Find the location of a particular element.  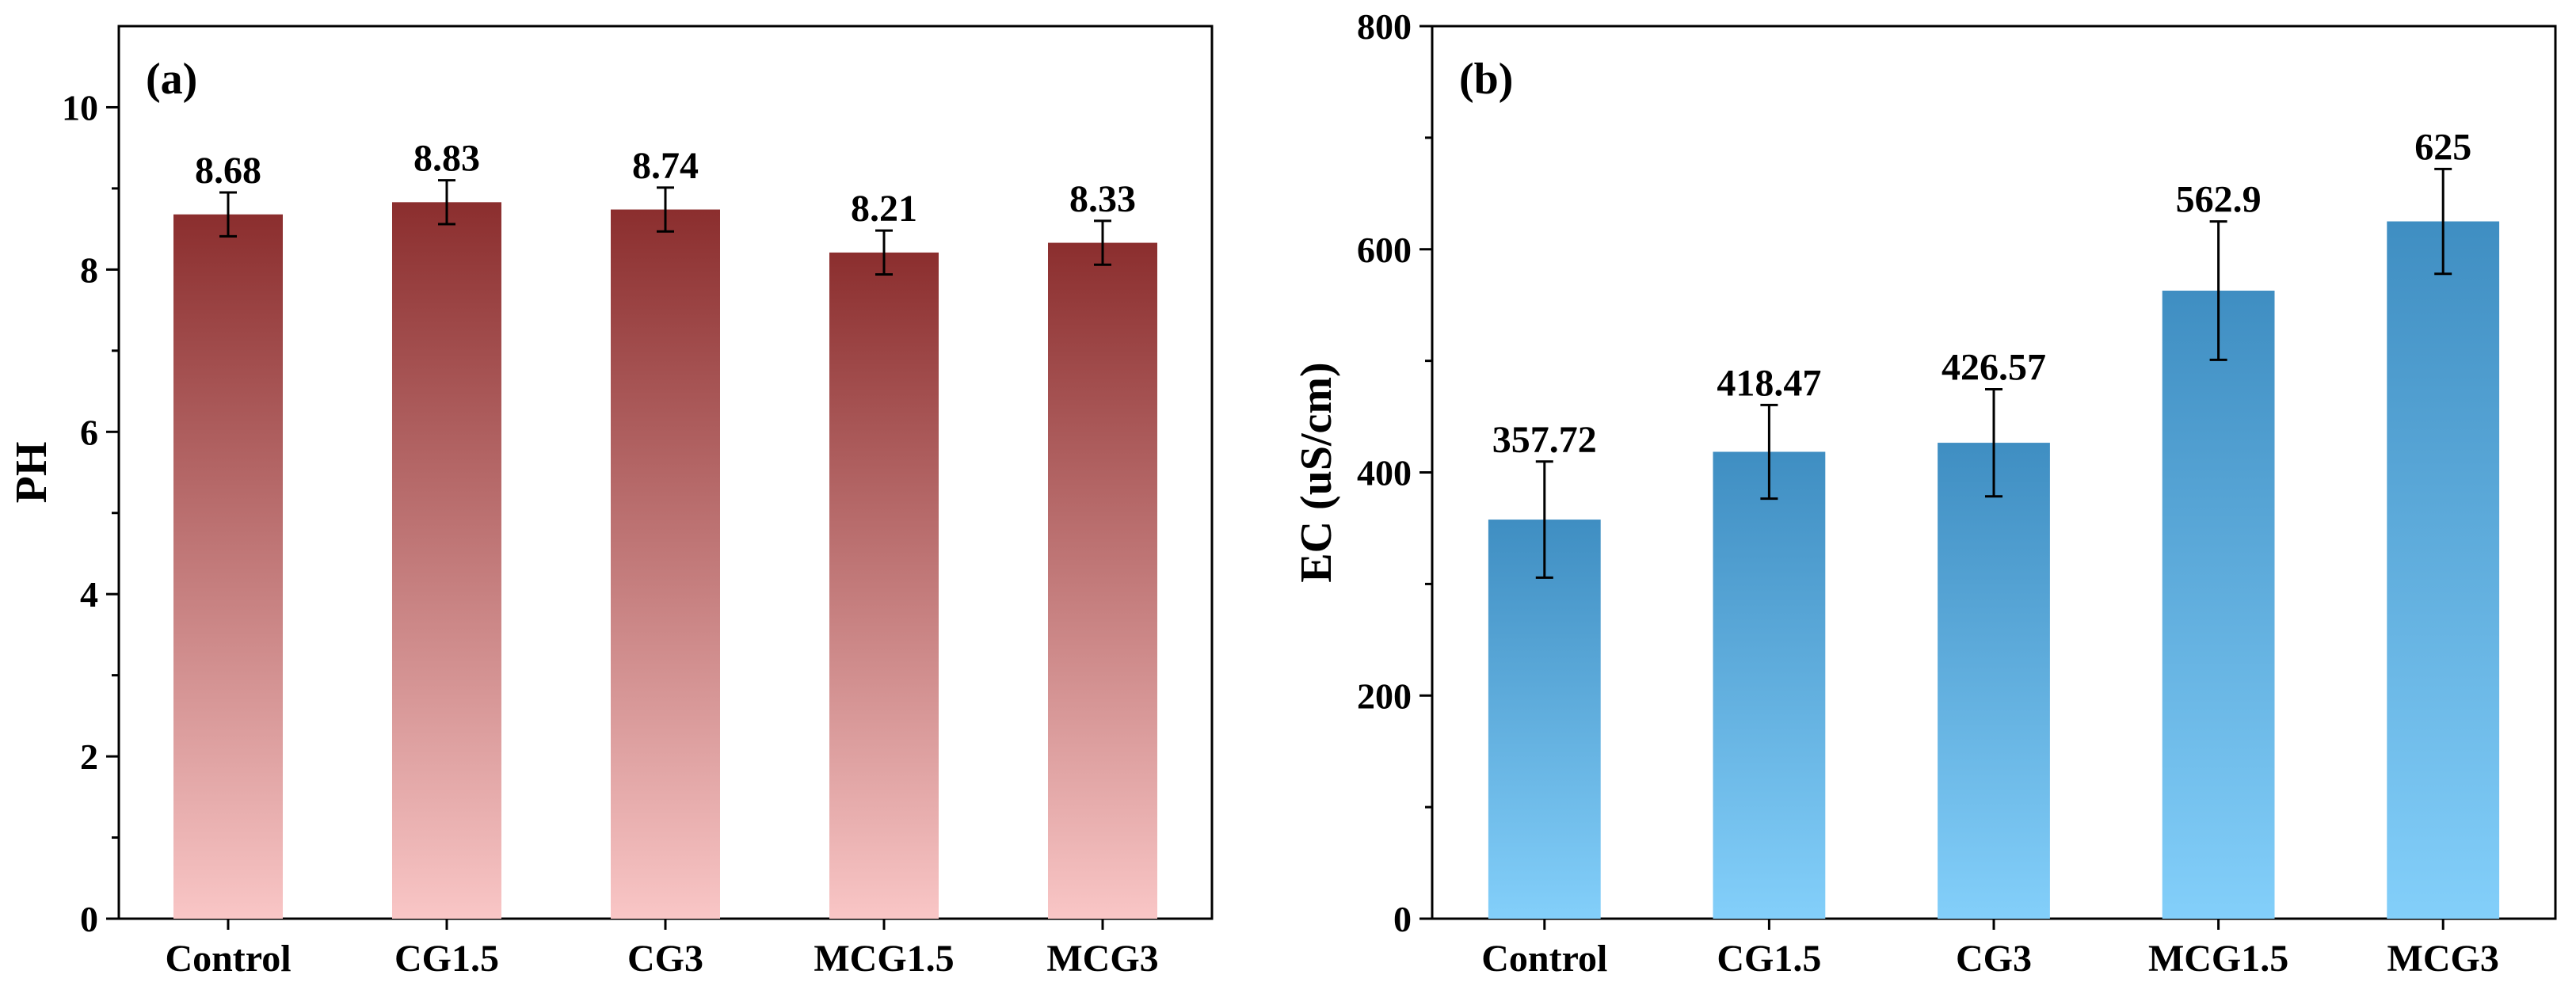

value-label: 8.33 is located at coordinates (1102, 199).